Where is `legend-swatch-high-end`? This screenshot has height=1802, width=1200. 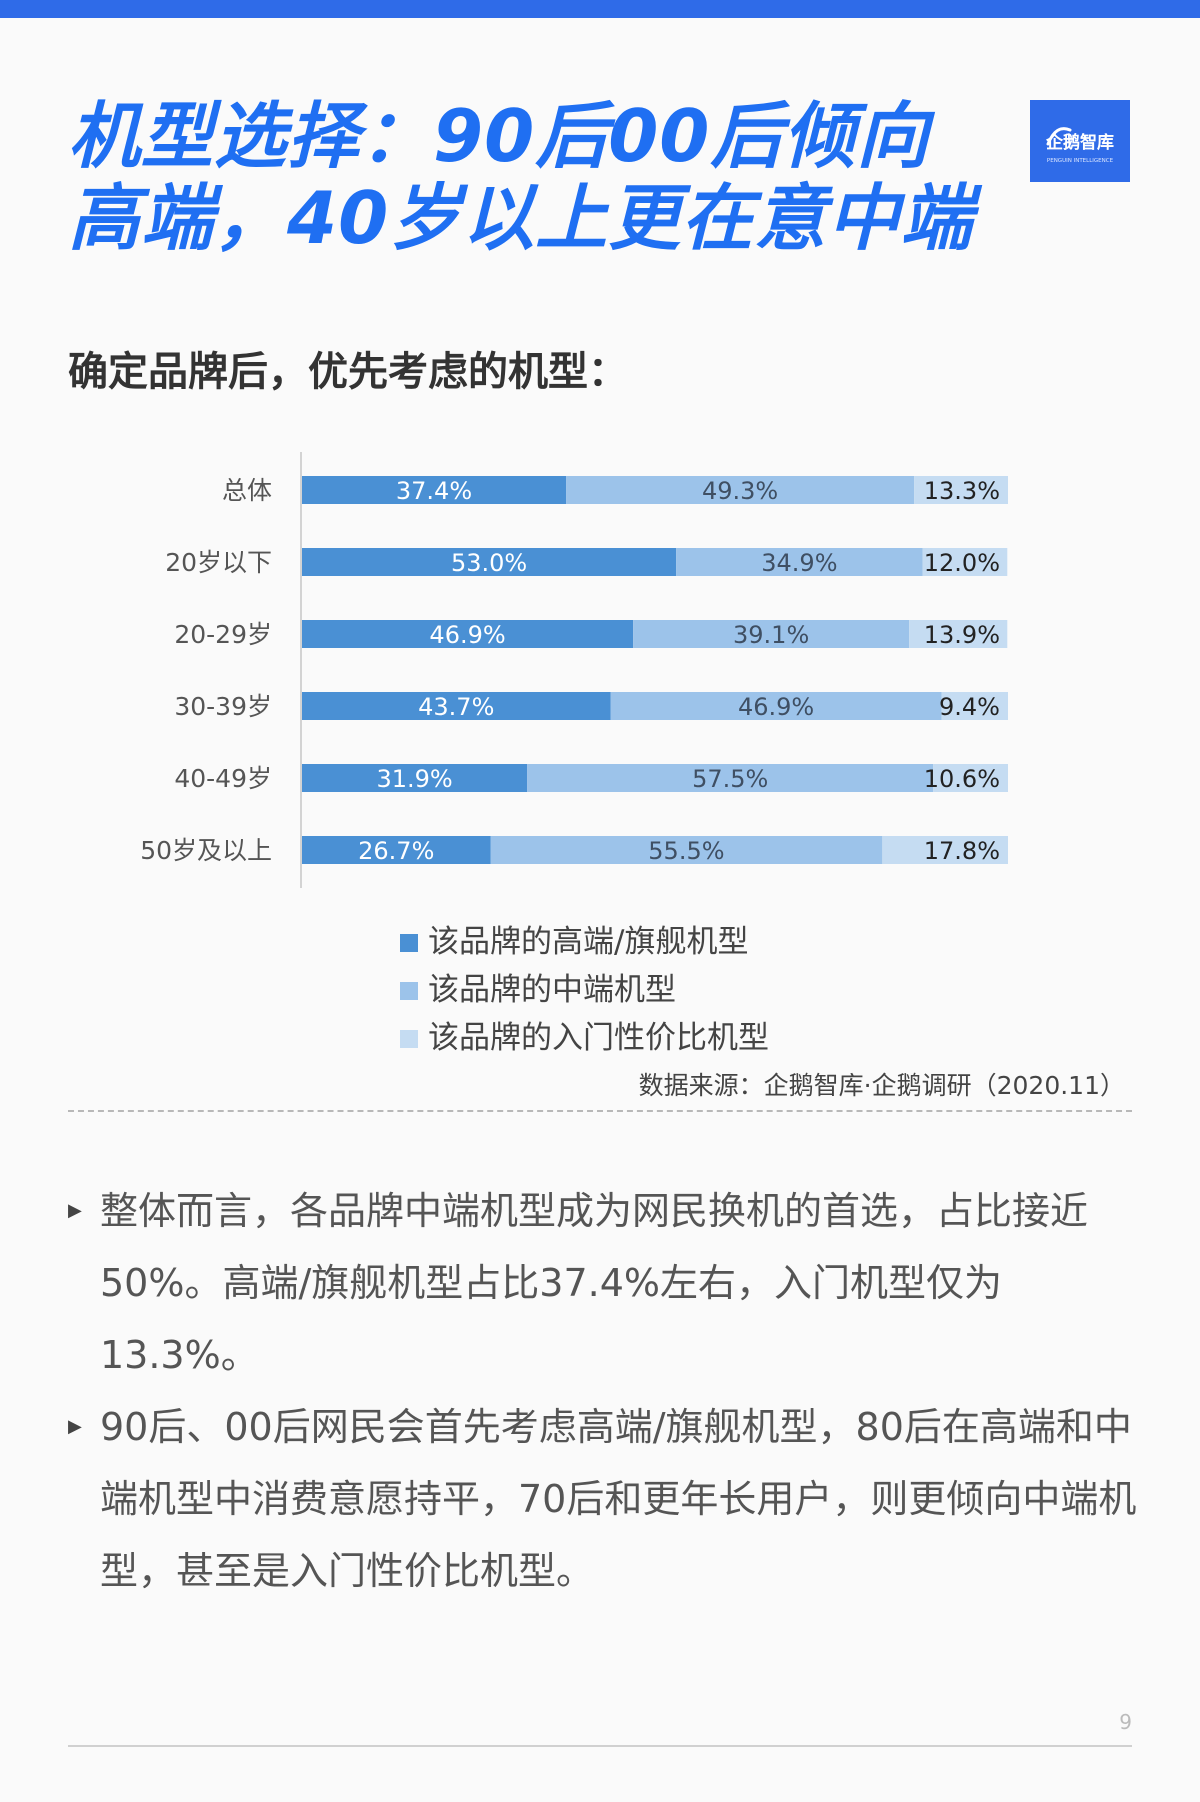 legend-swatch-high-end is located at coordinates (409, 943).